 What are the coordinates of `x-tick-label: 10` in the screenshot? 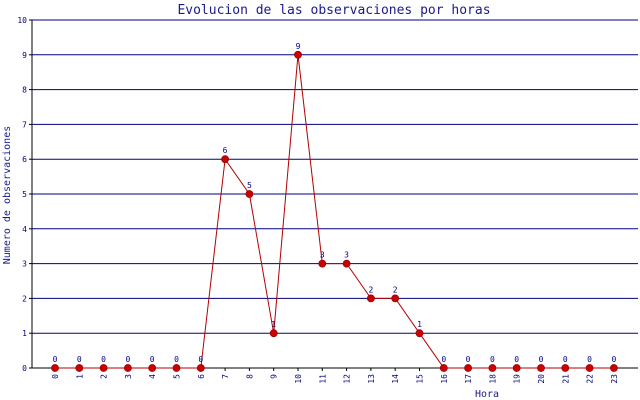 It's located at (298, 379).